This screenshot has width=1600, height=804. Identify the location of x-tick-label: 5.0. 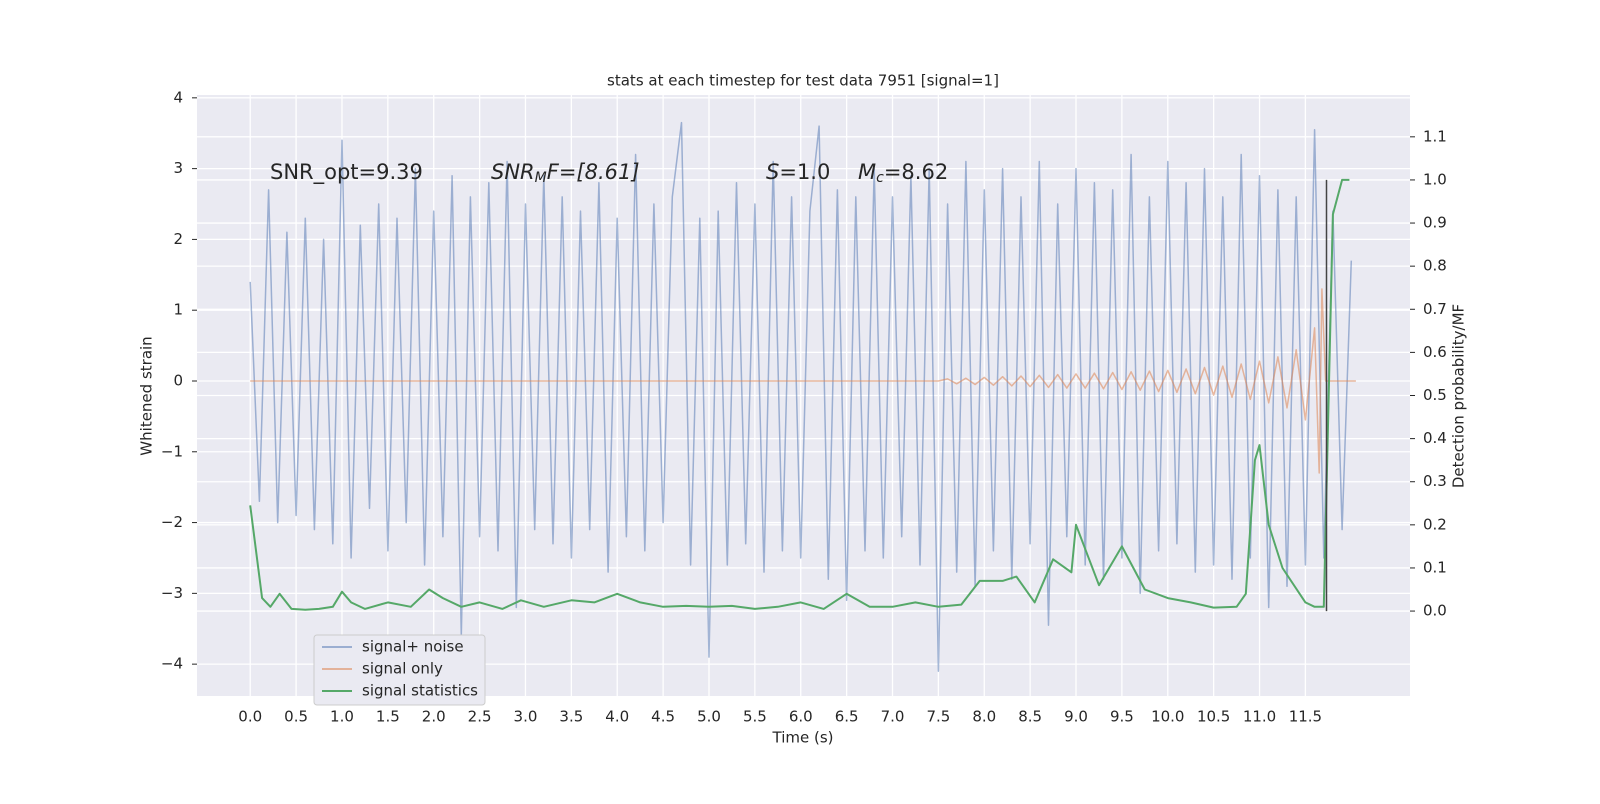
(709, 717).